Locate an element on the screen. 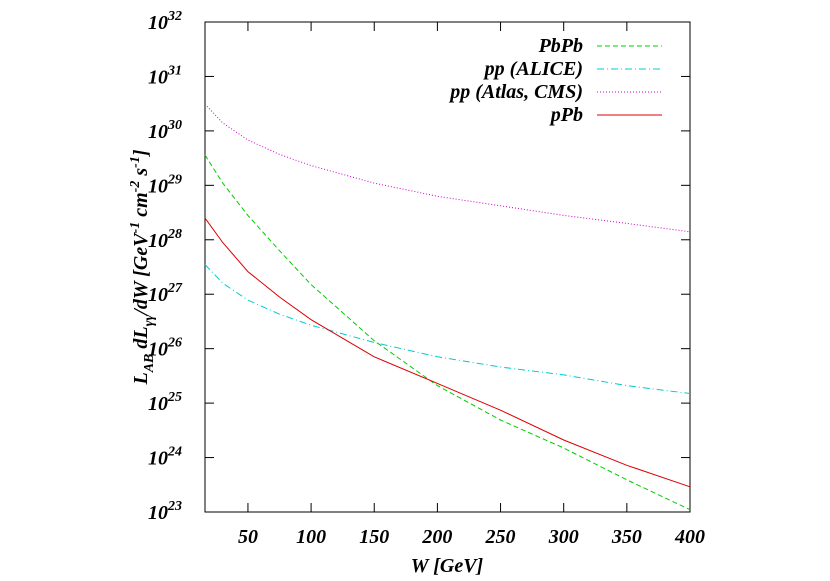 This screenshot has width=830, height=581. y-tick-label: 1023 is located at coordinates (165, 511).